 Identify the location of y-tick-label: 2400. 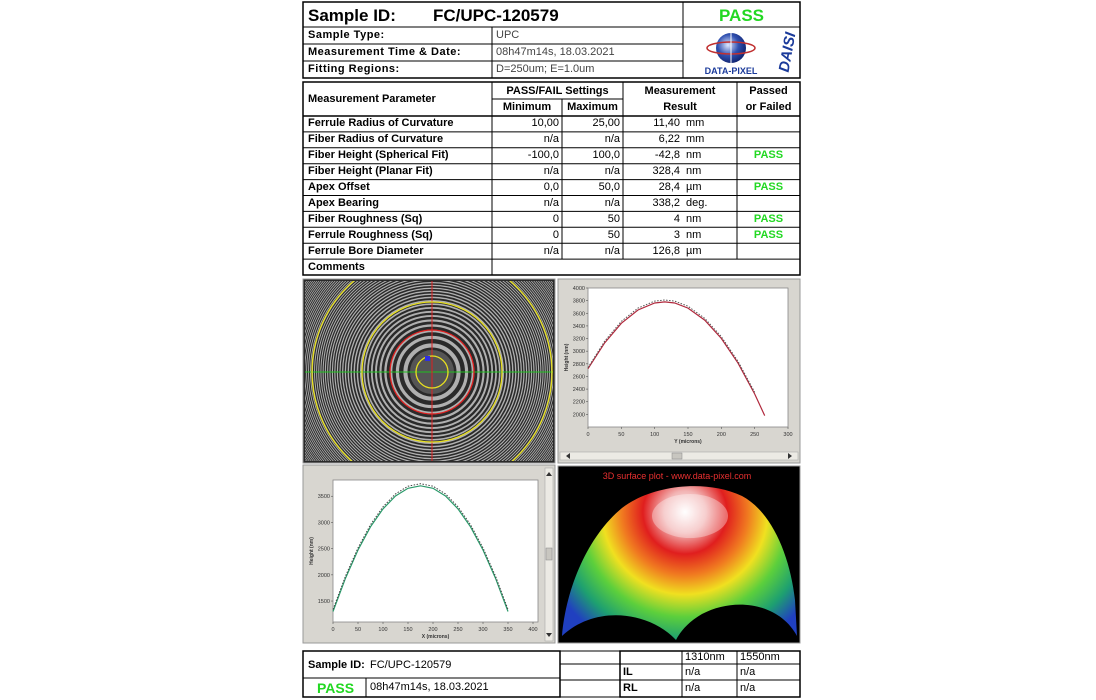
(579, 390).